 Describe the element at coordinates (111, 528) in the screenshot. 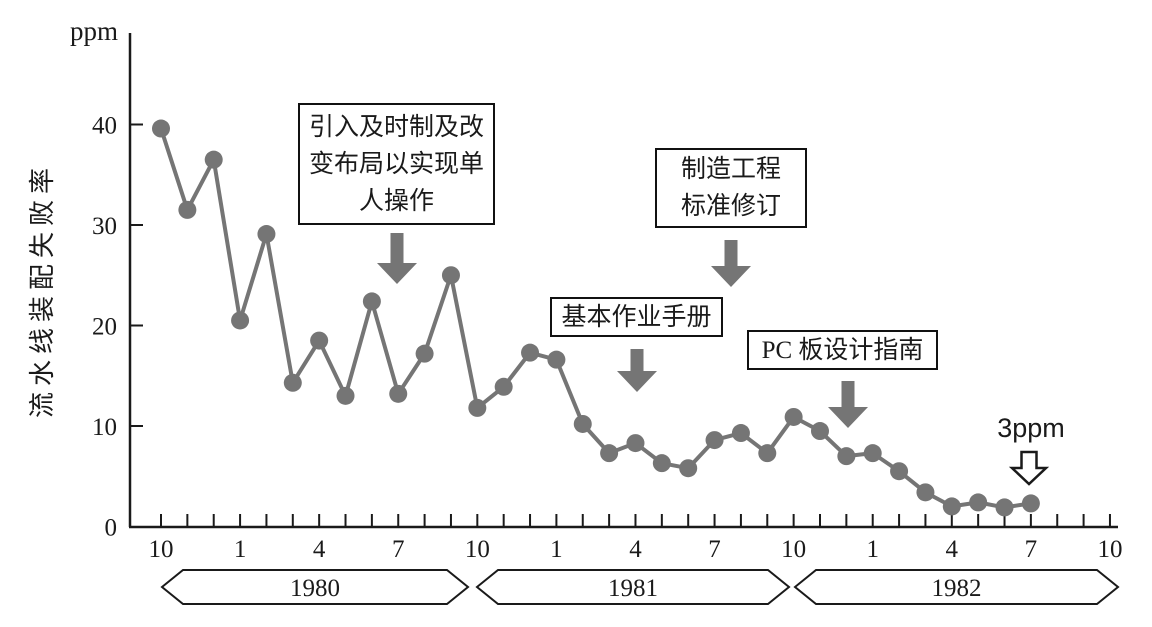

I see `y-tick-label: 0` at that location.